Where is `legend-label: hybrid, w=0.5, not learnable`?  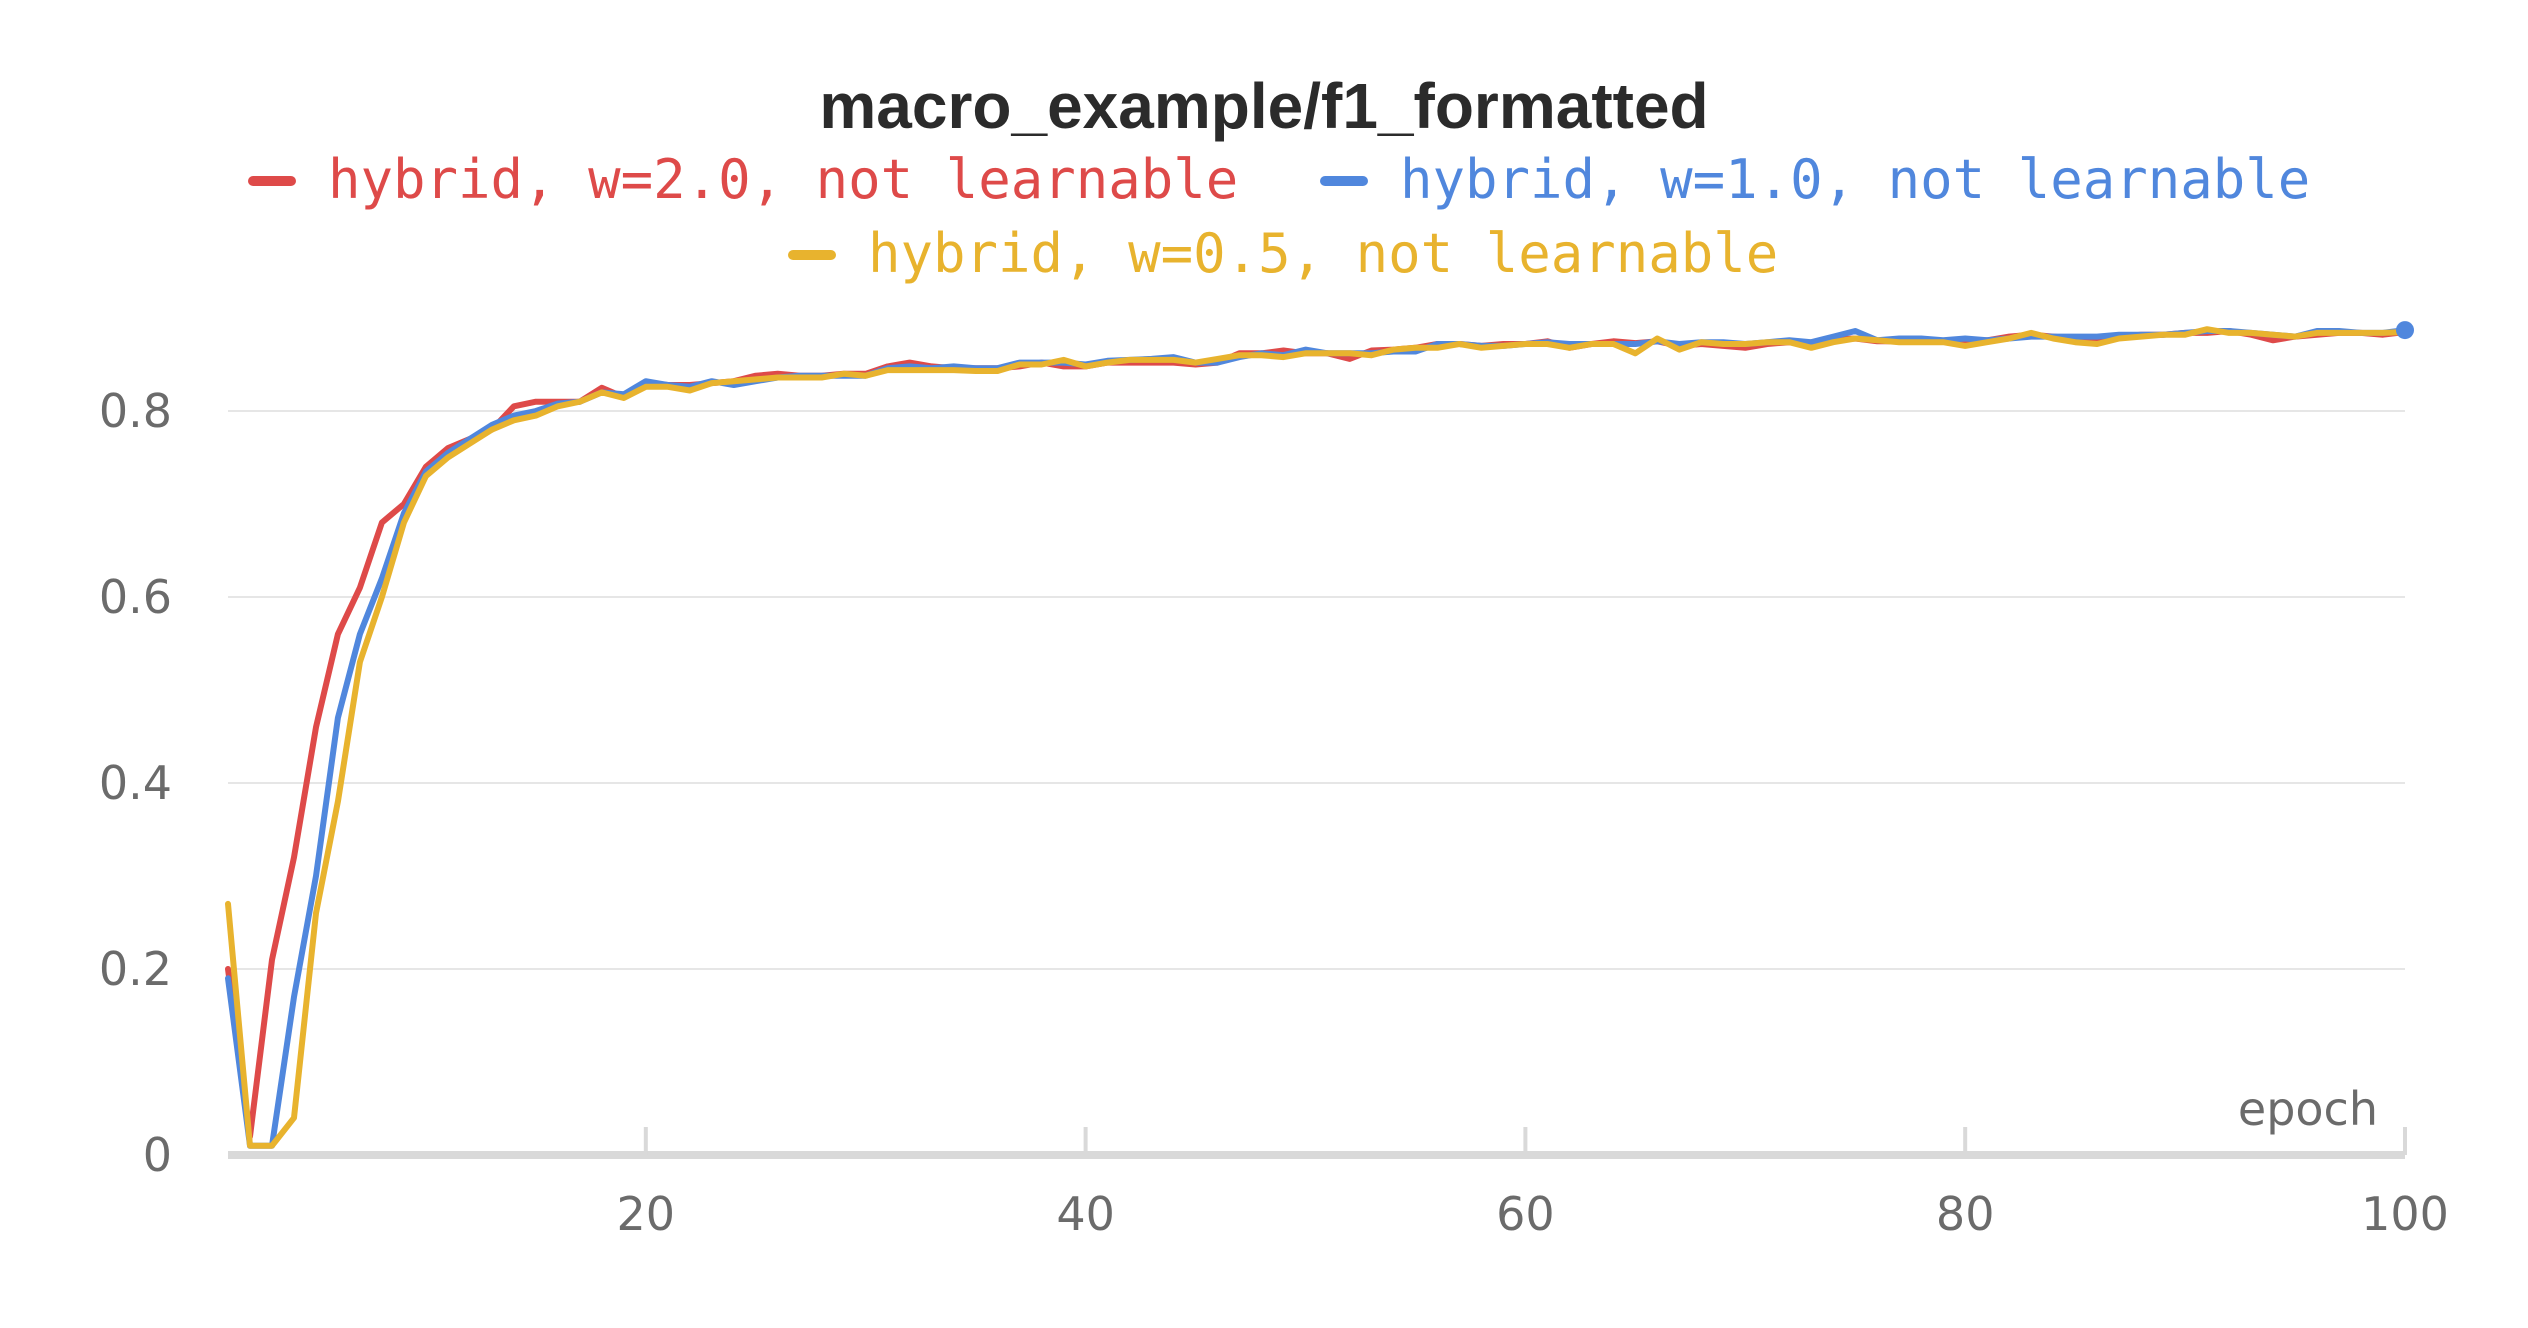
legend-label: hybrid, w=0.5, not learnable is located at coordinates (1323, 253).